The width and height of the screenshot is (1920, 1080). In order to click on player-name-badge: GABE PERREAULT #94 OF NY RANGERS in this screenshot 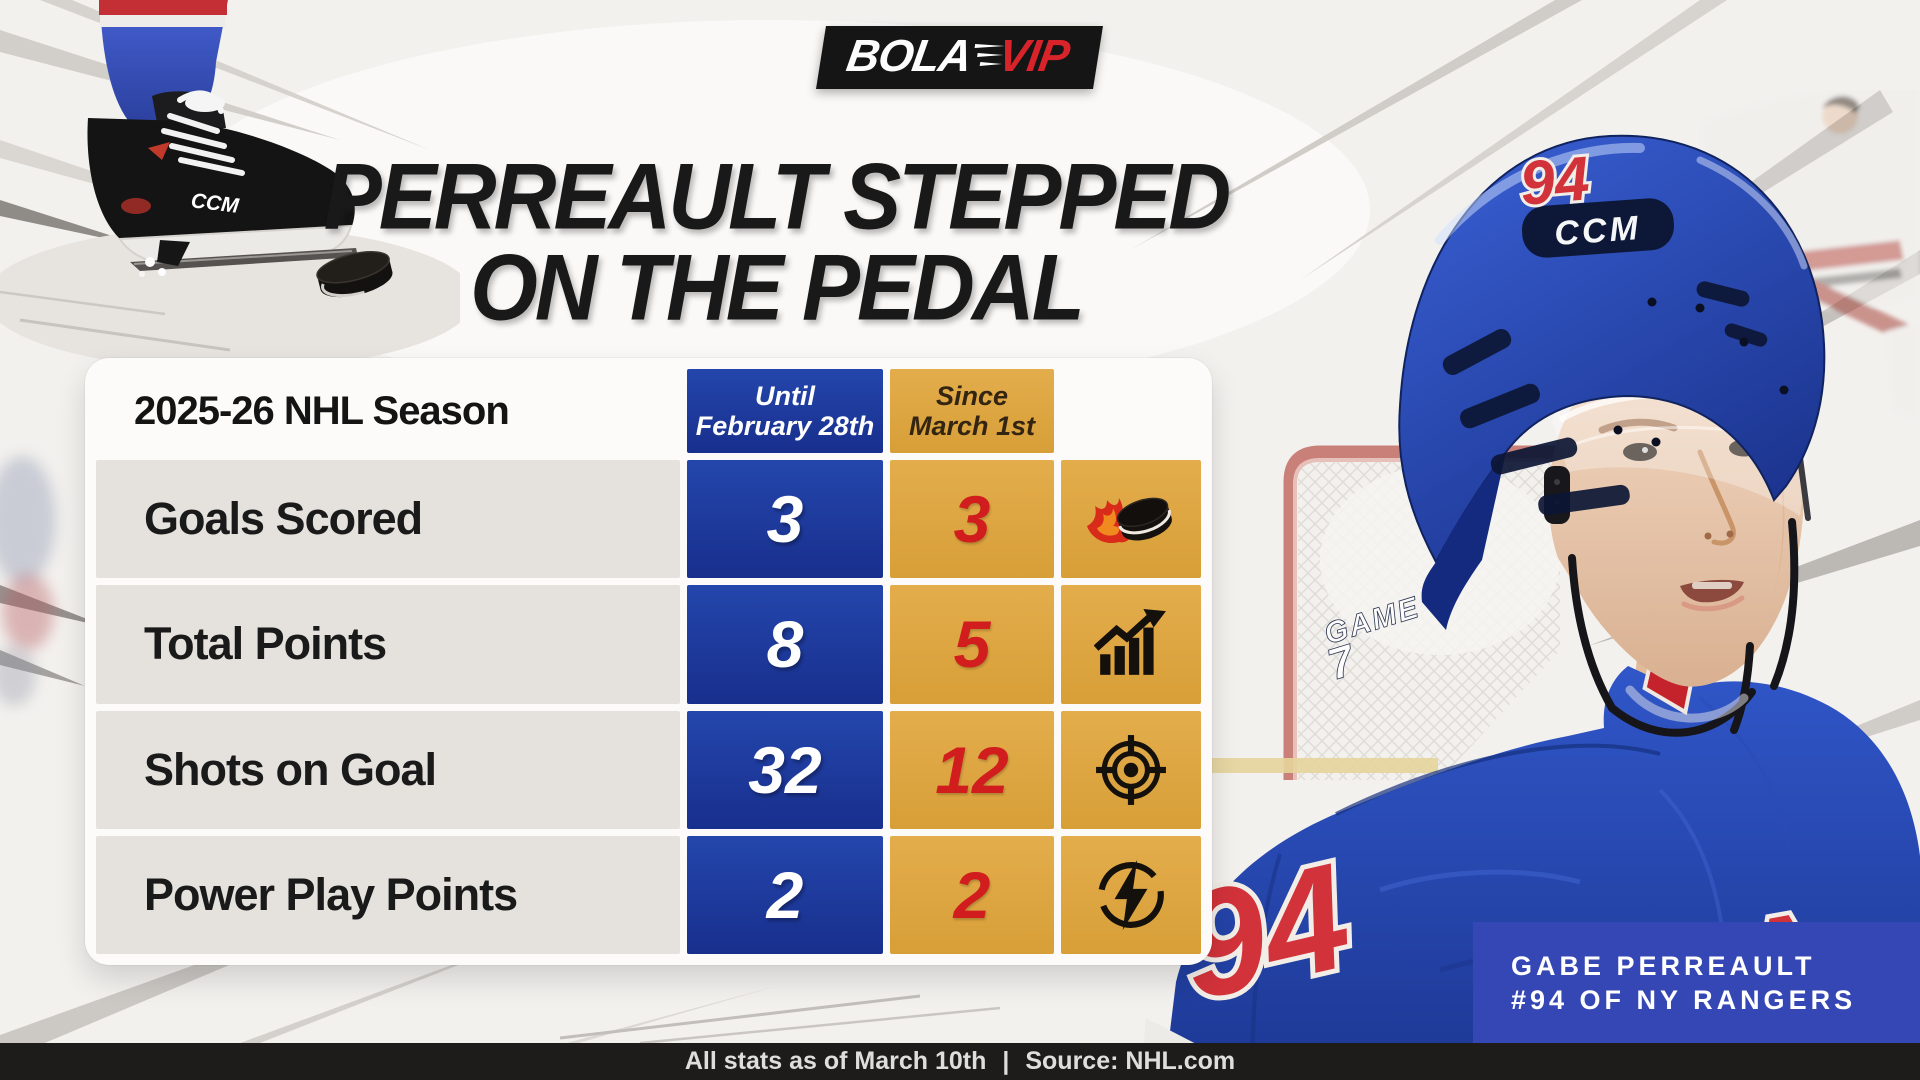, I will do `click(1696, 983)`.